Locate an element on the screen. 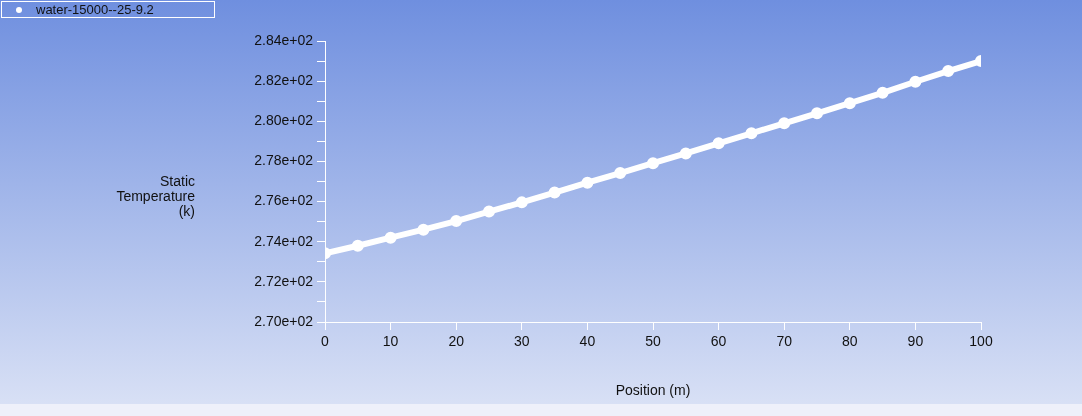 The width and height of the screenshot is (1082, 416). x-tick-label: 80 is located at coordinates (850, 341).